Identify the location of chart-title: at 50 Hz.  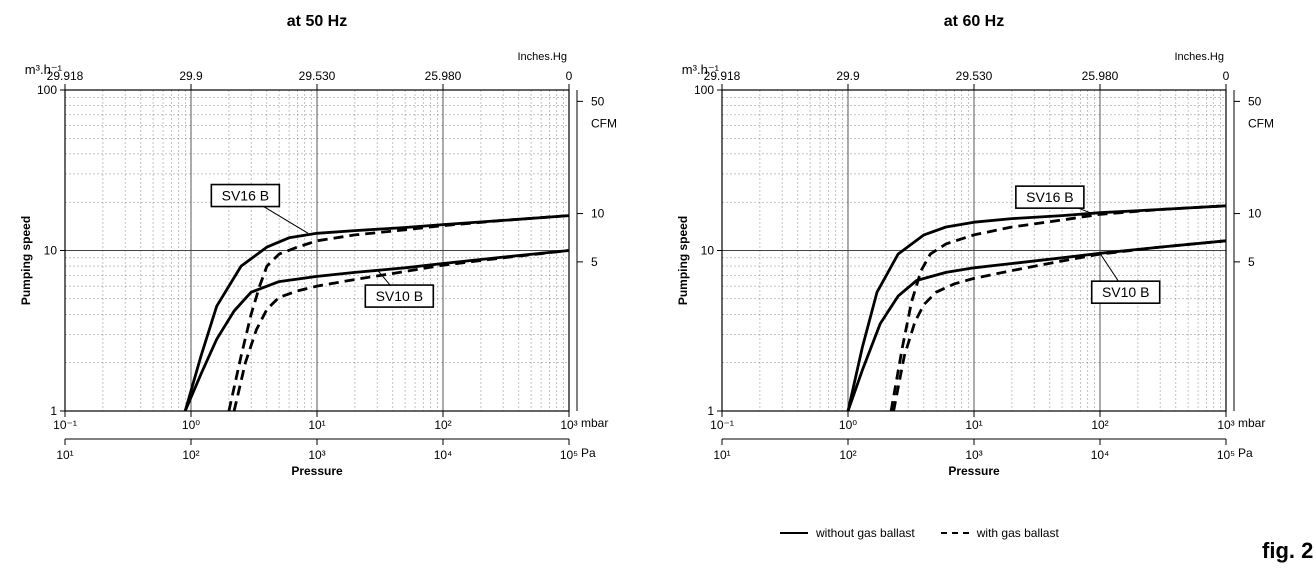
(317, 21).